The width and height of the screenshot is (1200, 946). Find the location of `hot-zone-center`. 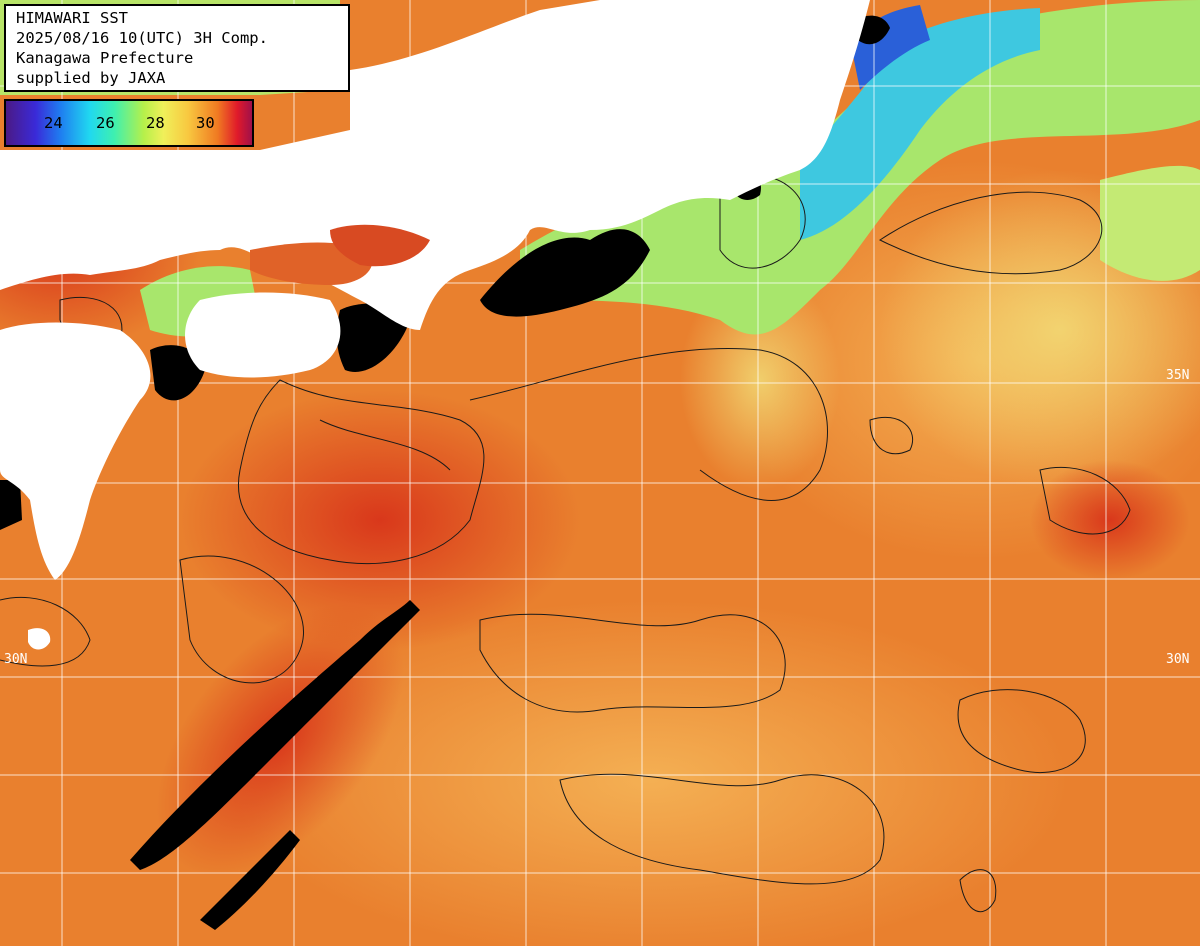

hot-zone-center is located at coordinates (380, 520).